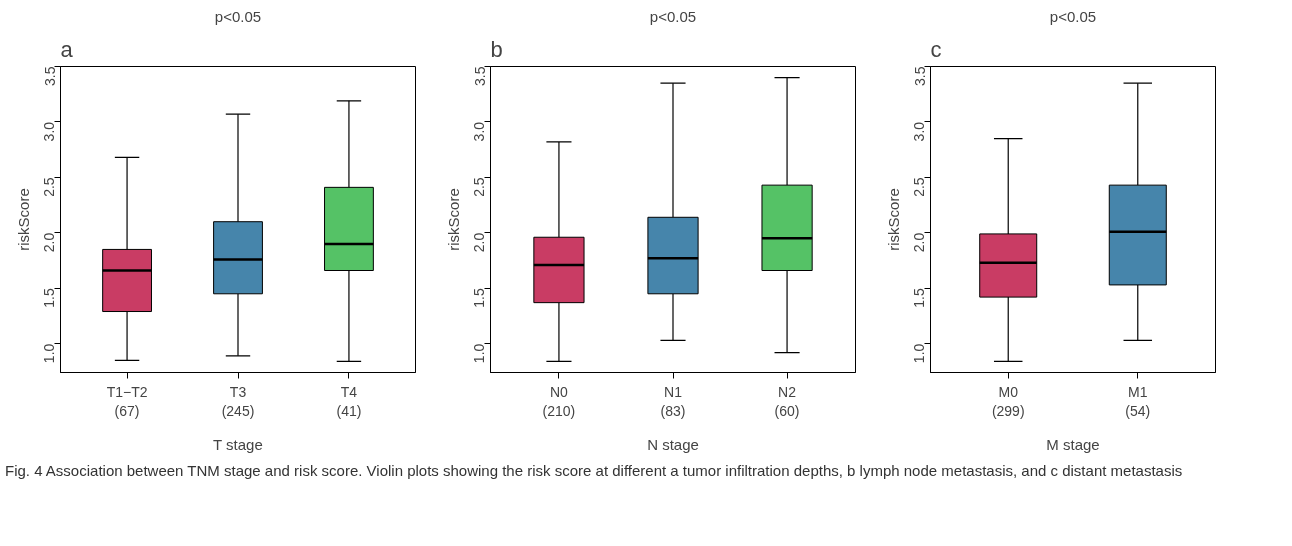 Image resolution: width=1292 pixels, height=546 pixels. Describe the element at coordinates (936, 49) in the screenshot. I see `text: c` at that location.